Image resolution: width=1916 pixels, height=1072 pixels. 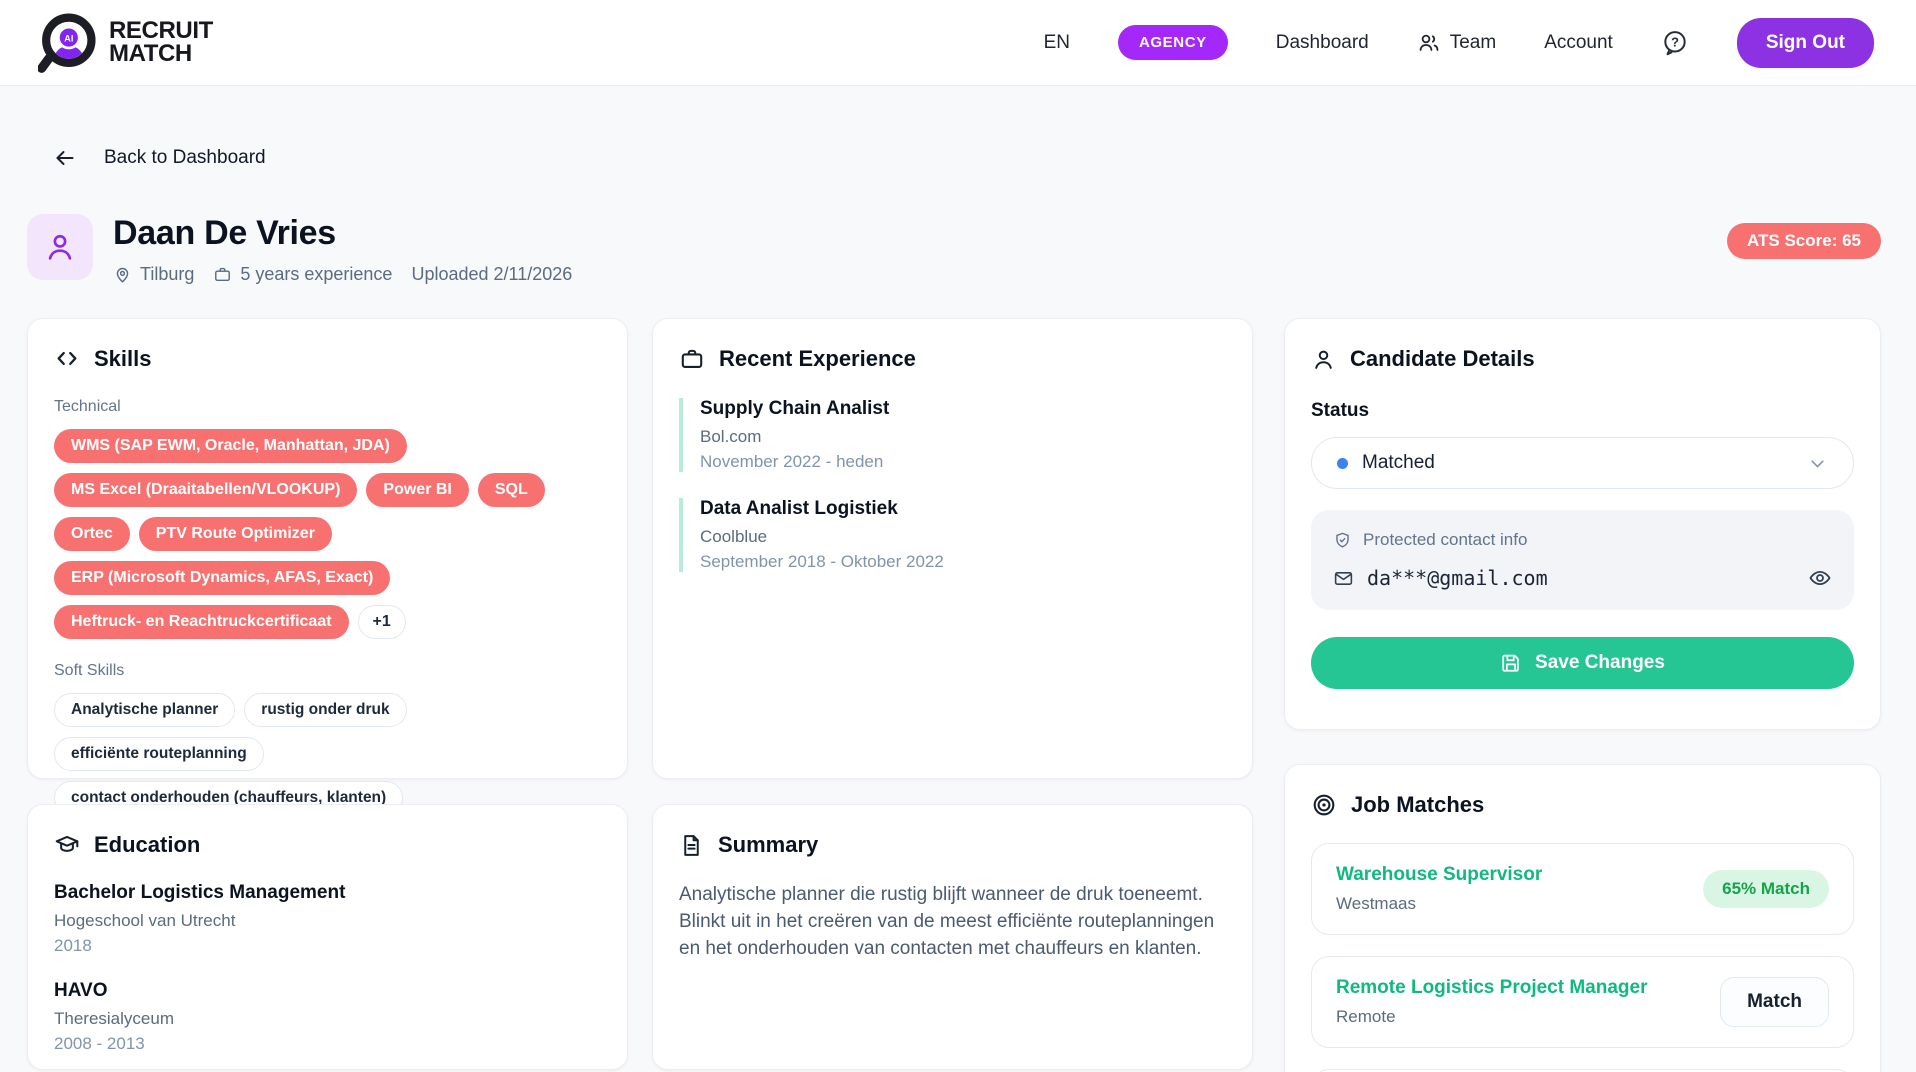 What do you see at coordinates (381, 622) in the screenshot?
I see `more-skills-chip: +1` at bounding box center [381, 622].